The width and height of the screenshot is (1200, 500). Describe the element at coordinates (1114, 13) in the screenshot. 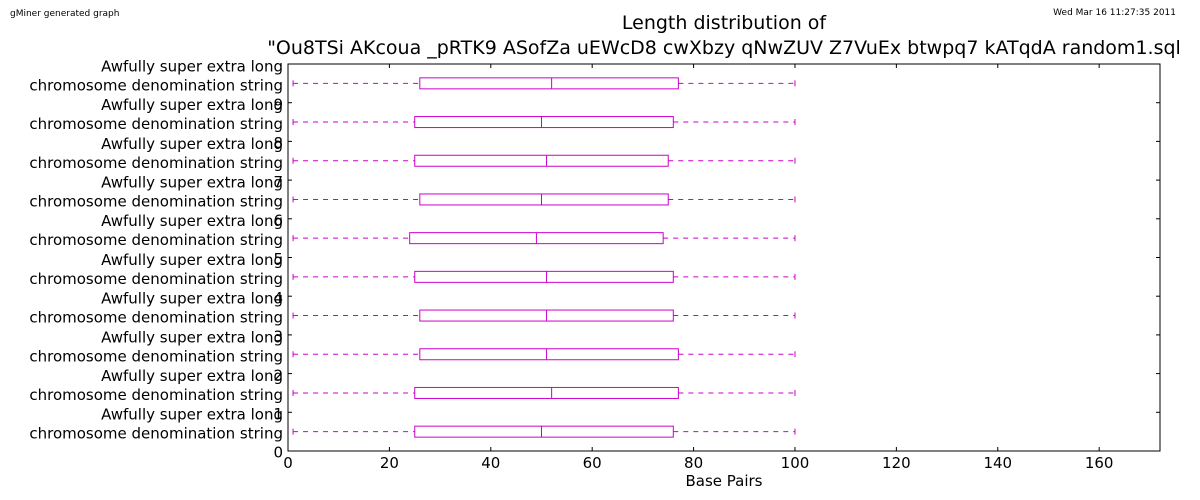

I see `timestamp: Wed Mar 16 11:27:35 2011` at that location.